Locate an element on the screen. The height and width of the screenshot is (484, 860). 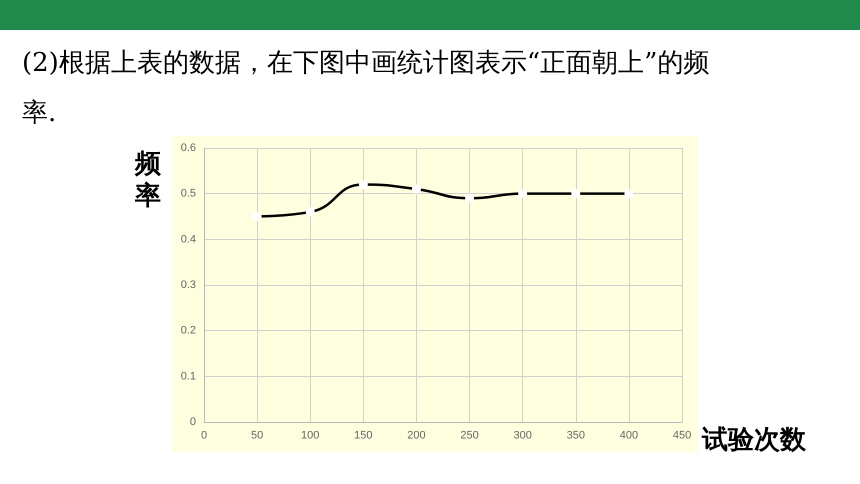
x-tick-label: 0 is located at coordinates (204, 436).